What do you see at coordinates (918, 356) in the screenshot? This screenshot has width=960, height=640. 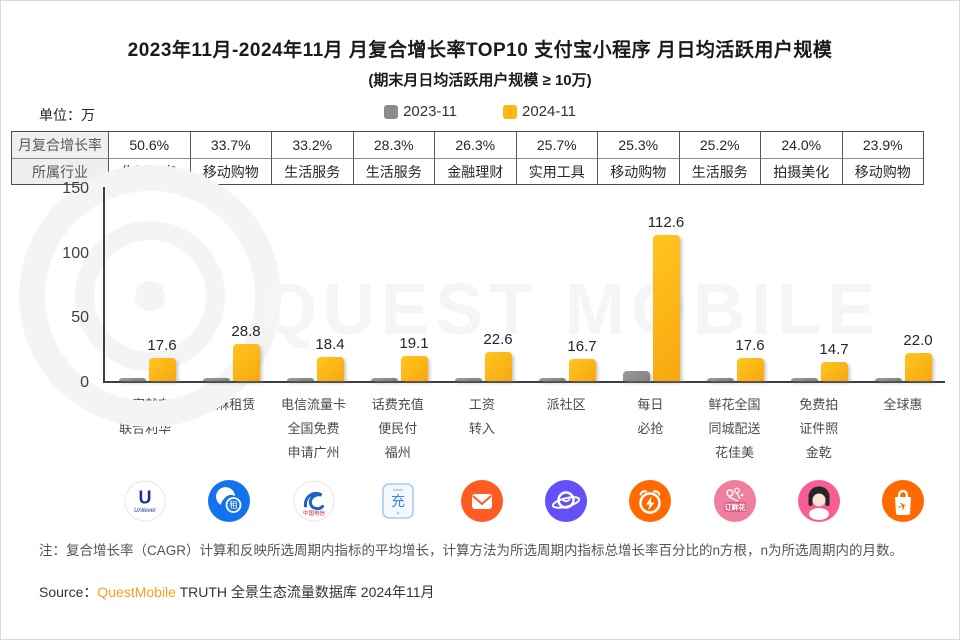 I see `bar-2024-11: 22.0` at bounding box center [918, 356].